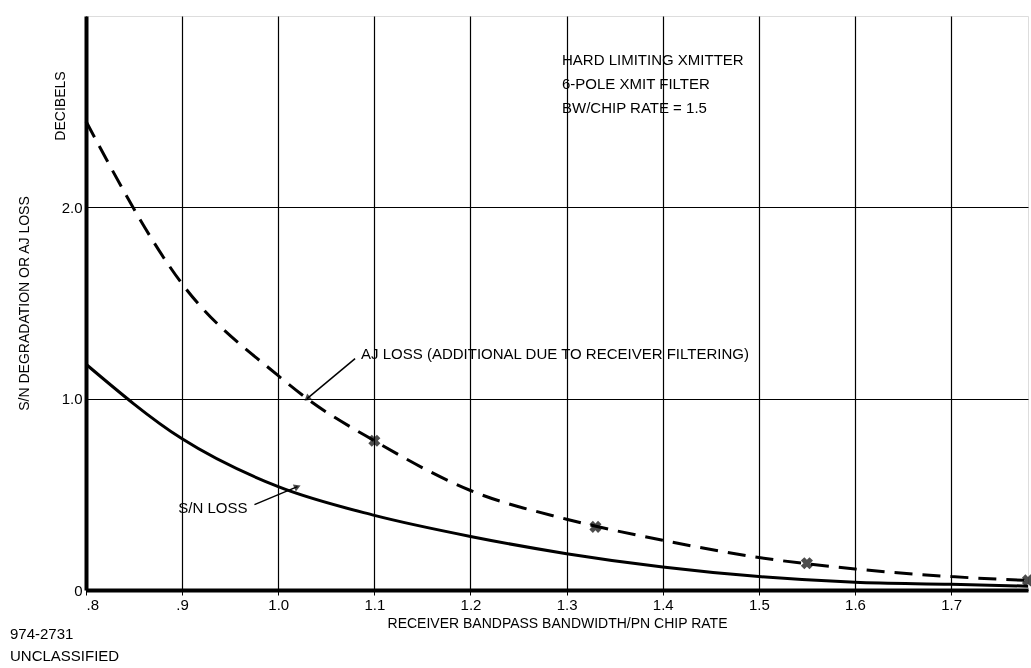 The width and height of the screenshot is (1031, 668). Describe the element at coordinates (855, 604) in the screenshot. I see `x-tick-label: 1.6` at that location.